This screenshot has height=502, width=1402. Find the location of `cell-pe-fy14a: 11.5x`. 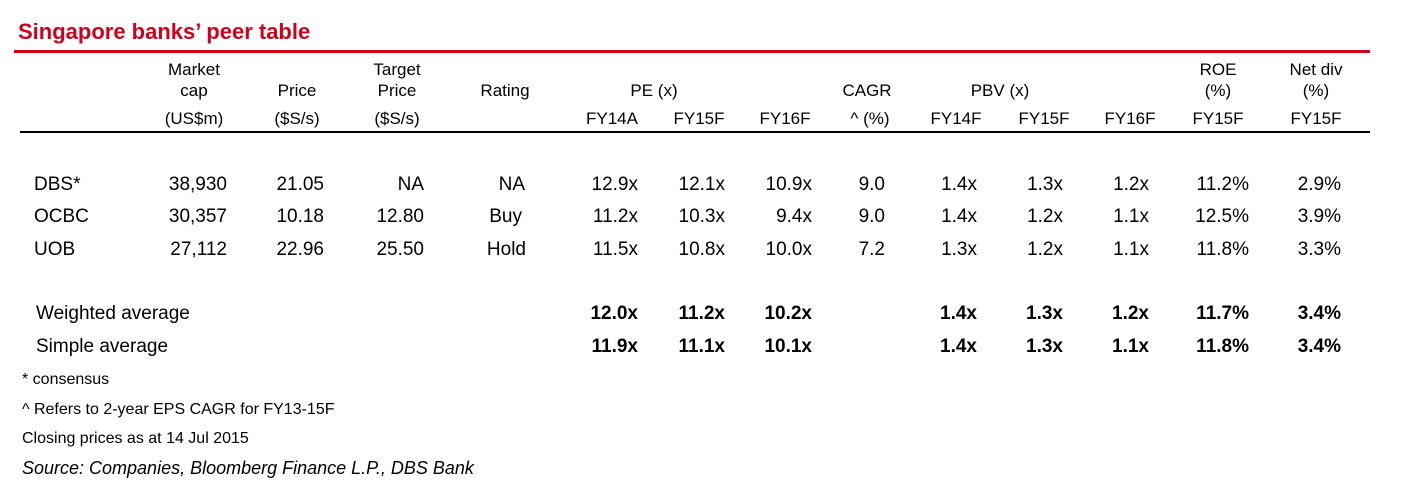

cell-pe-fy14a: 11.5x is located at coordinates (615, 249).